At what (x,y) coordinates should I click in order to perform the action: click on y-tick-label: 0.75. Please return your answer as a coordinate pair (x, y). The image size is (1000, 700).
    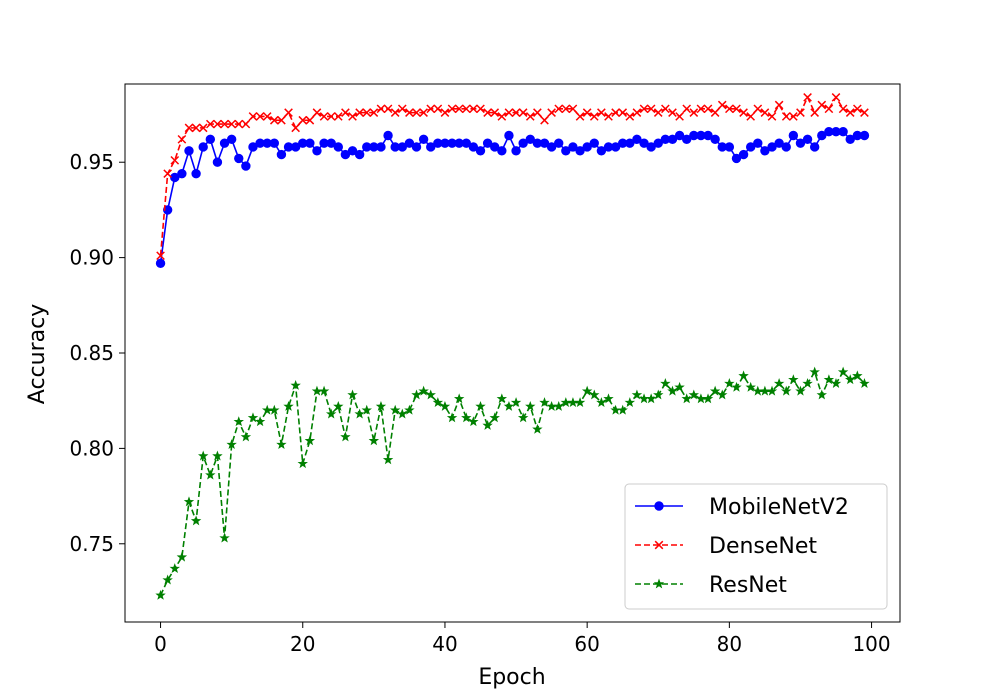
    Looking at the image, I should click on (91, 544).